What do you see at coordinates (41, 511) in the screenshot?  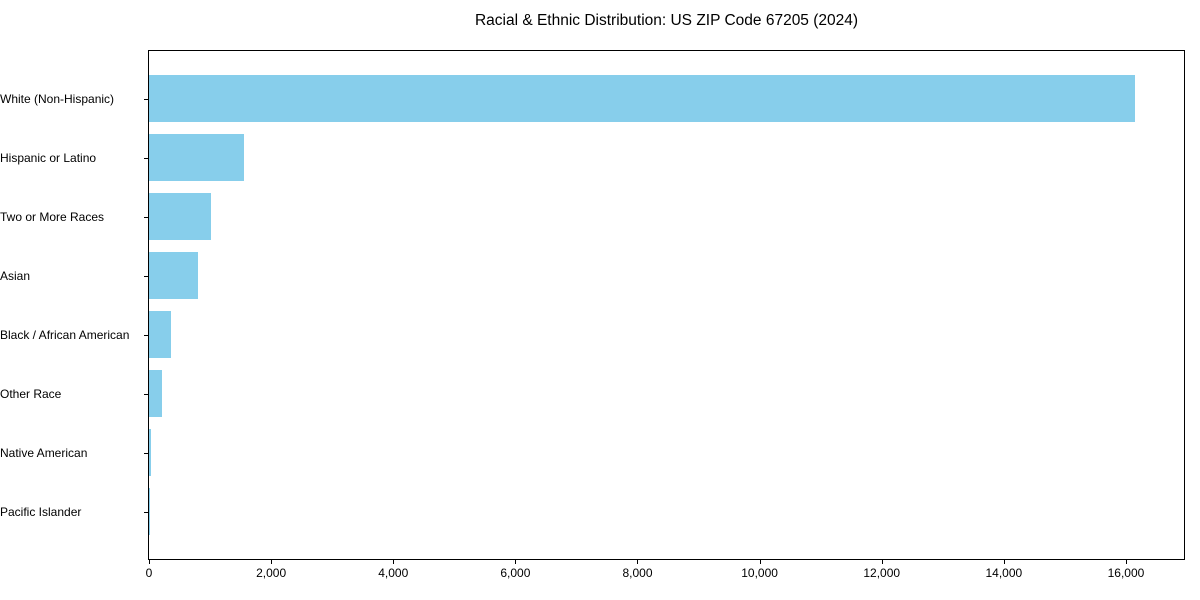 I see `y-tick-label: Pacific Islander` at bounding box center [41, 511].